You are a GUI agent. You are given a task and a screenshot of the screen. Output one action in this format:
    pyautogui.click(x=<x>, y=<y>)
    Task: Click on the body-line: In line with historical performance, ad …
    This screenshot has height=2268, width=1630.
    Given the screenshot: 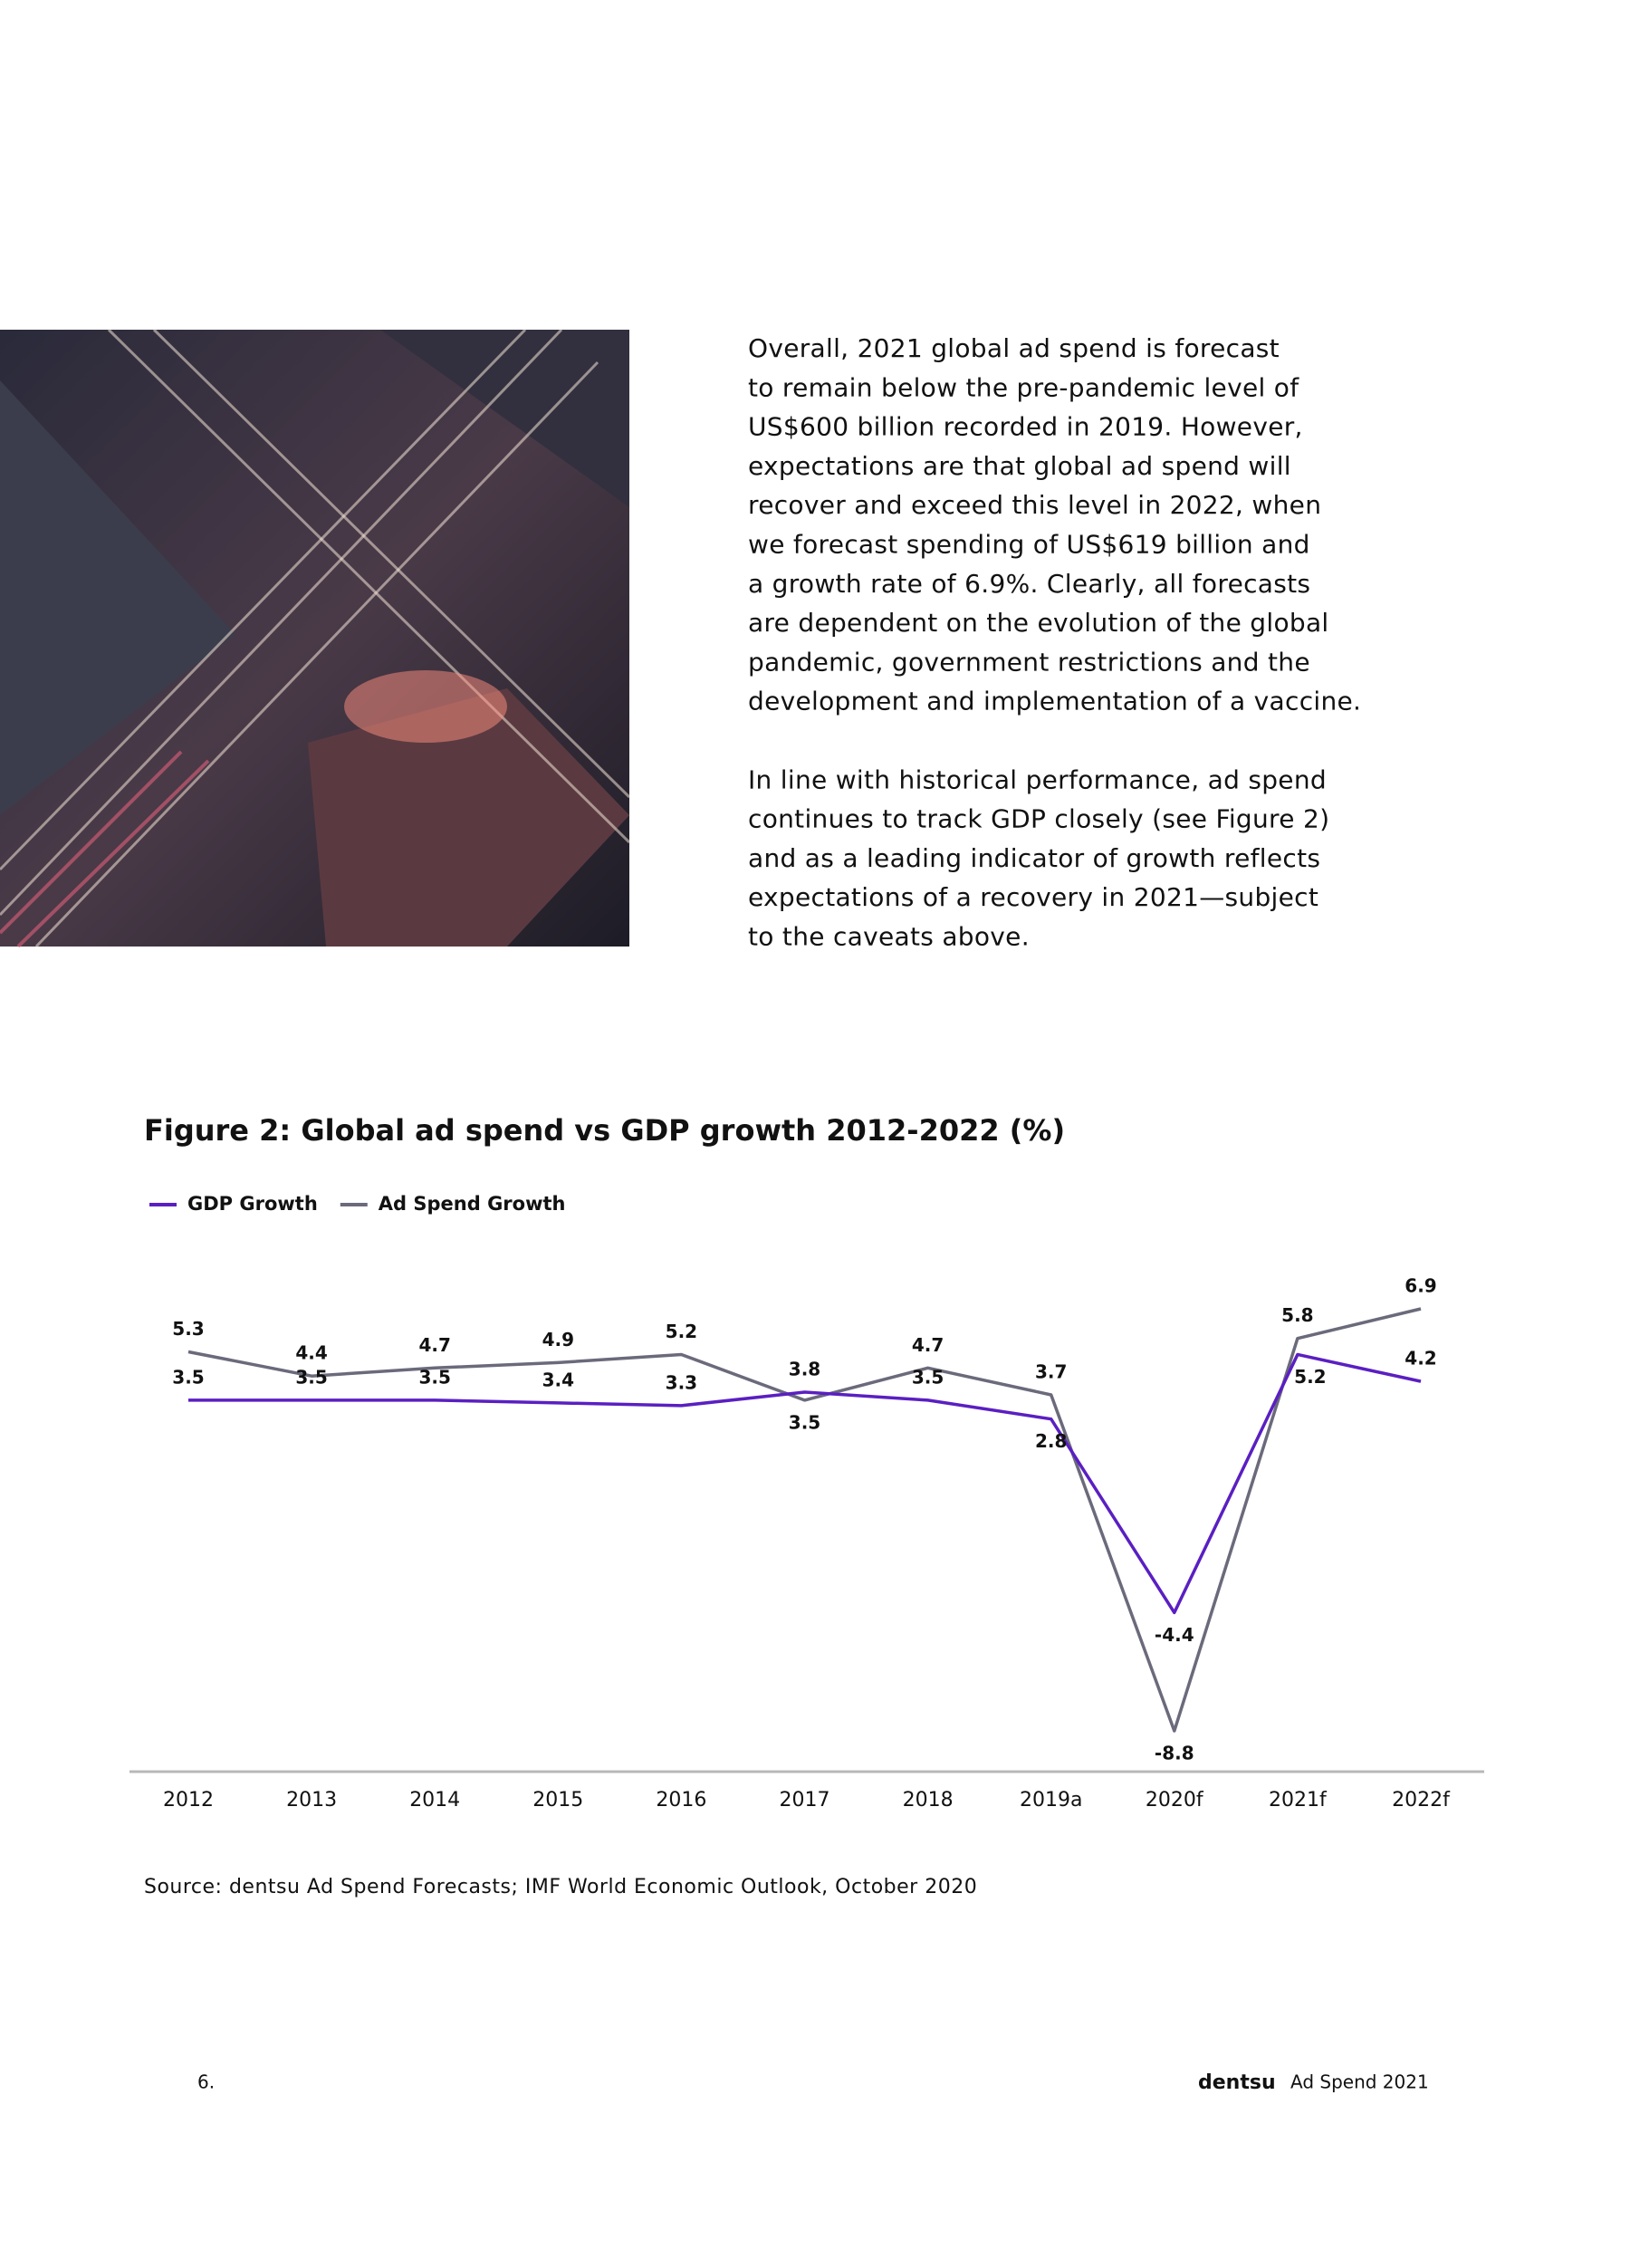 What is the action you would take?
    pyautogui.click(x=1038, y=779)
    